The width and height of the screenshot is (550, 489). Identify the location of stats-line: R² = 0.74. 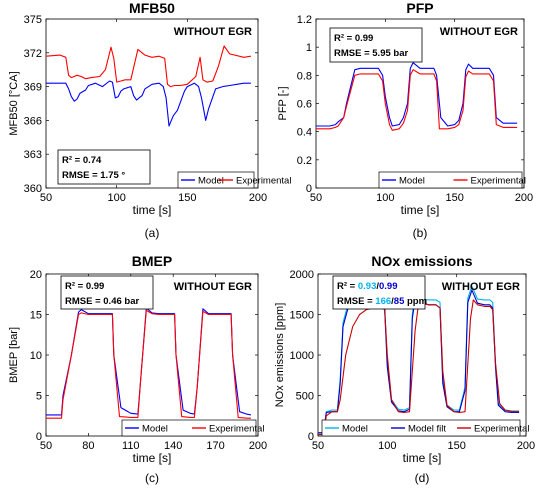
(82, 160).